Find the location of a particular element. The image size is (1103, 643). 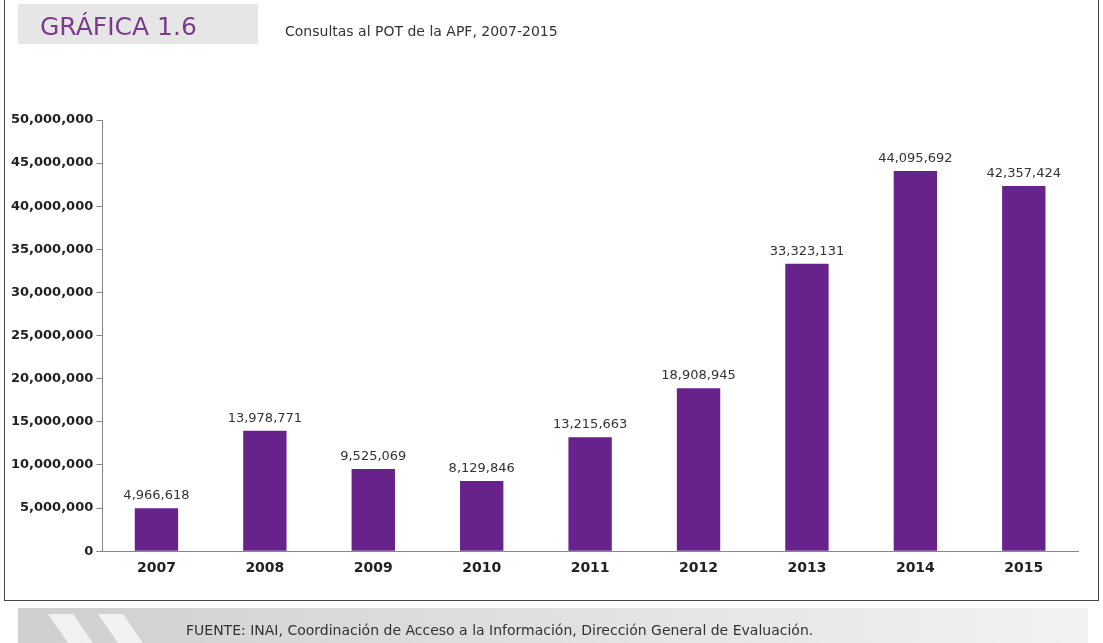

x-tick-label: 2007 is located at coordinates (156, 567).